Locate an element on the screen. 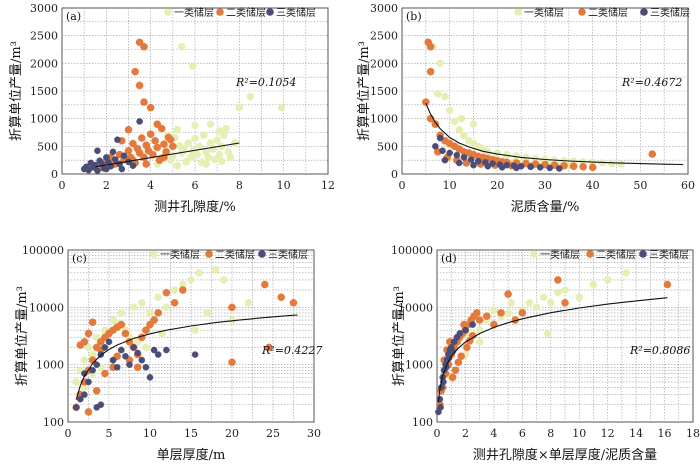  x-tick-label: 8 is located at coordinates (550, 433).